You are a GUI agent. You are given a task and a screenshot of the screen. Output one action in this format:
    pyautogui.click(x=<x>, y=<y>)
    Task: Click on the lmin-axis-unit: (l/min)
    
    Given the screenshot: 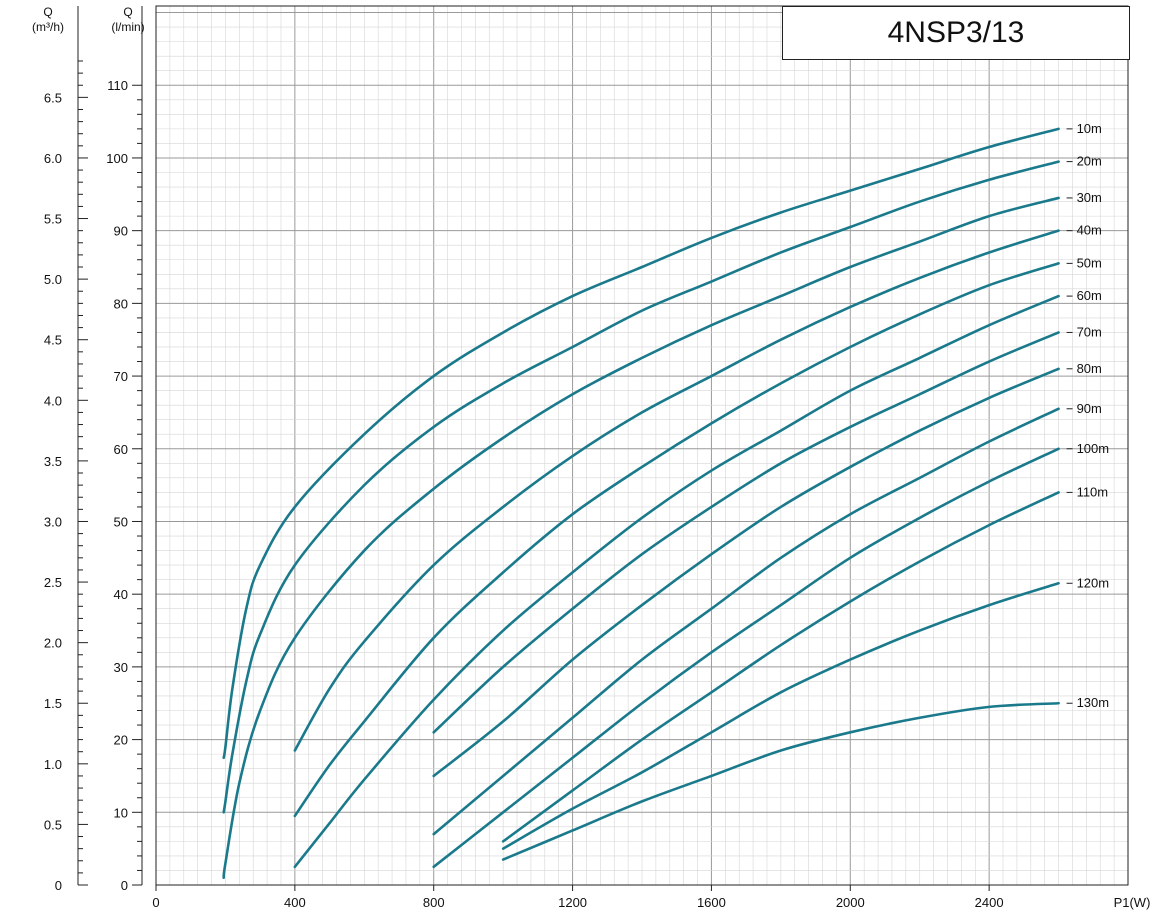 What is the action you would take?
    pyautogui.click(x=127, y=27)
    